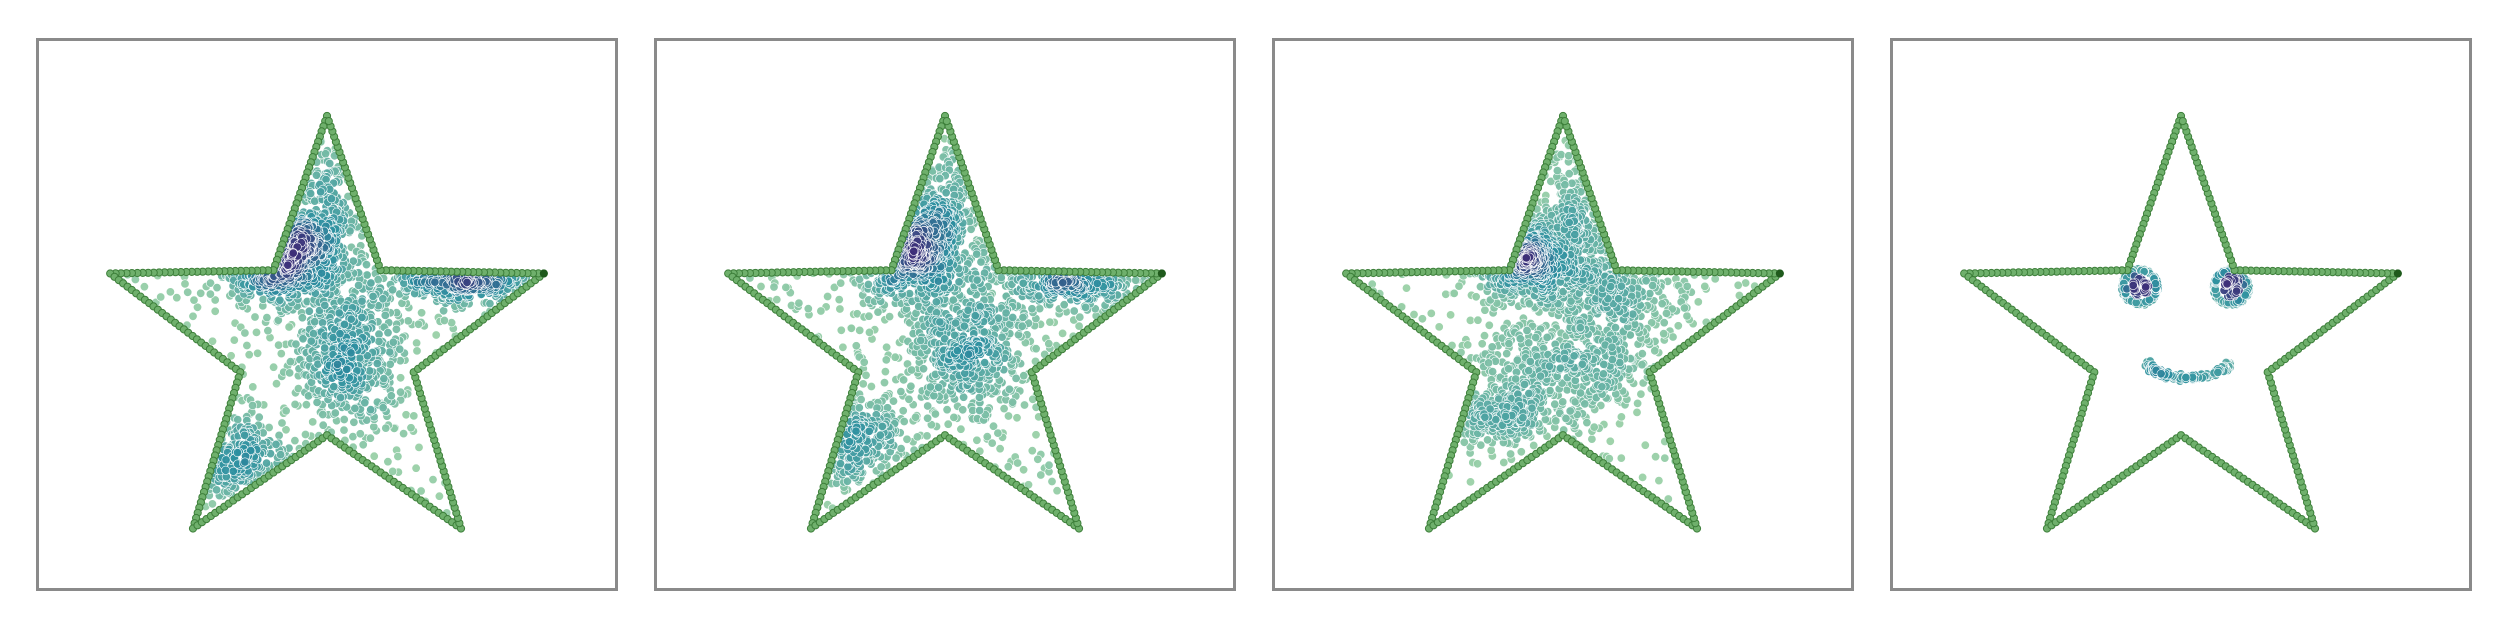 The image size is (2500, 625). What do you see at coordinates (543, 273) in the screenshot?
I see `outline-end-point` at bounding box center [543, 273].